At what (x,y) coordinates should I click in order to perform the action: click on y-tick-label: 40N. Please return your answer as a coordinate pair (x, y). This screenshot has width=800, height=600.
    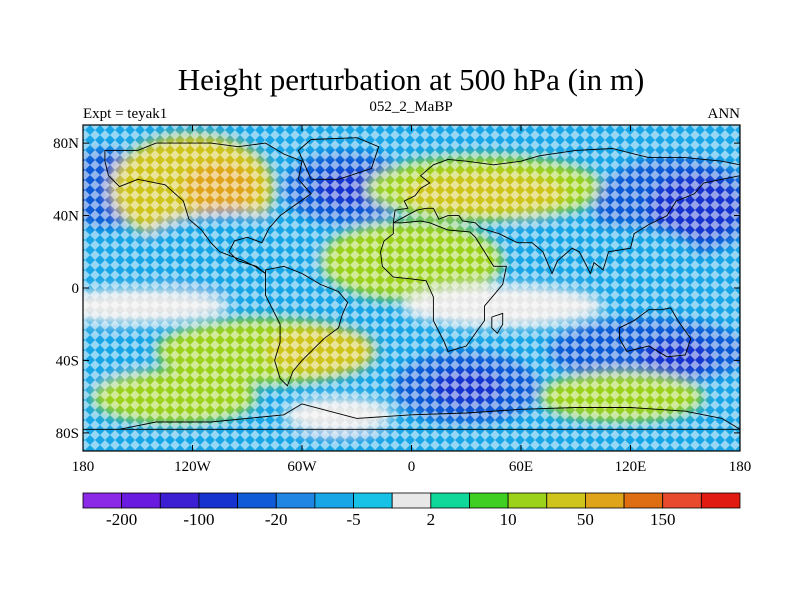
    Looking at the image, I should click on (66, 217).